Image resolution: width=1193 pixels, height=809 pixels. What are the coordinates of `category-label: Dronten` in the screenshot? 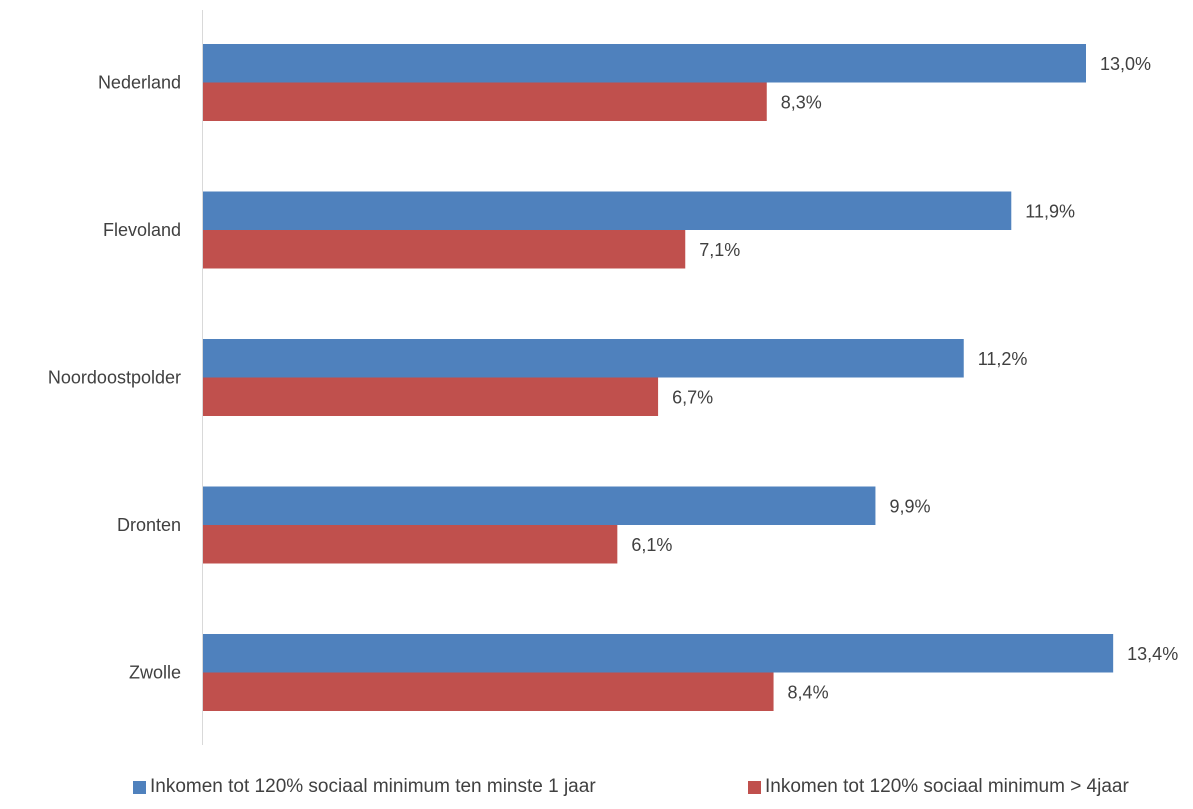 It's located at (149, 525).